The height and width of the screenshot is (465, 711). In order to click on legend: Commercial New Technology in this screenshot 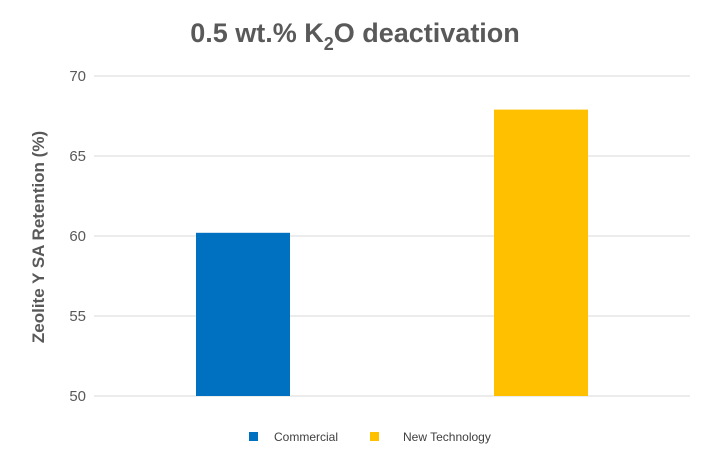, I will do `click(370, 437)`.